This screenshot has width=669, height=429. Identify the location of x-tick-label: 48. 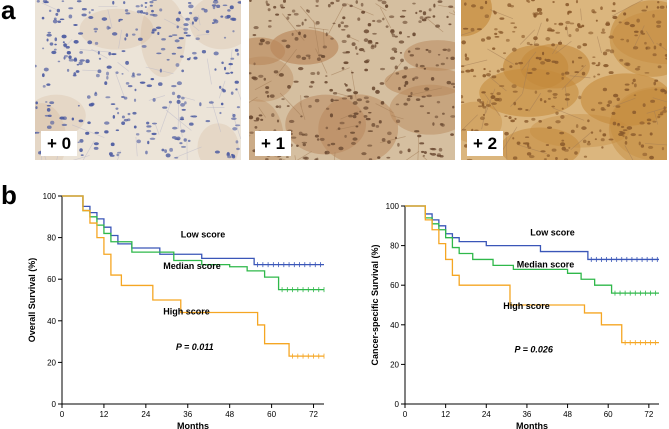
(567, 414).